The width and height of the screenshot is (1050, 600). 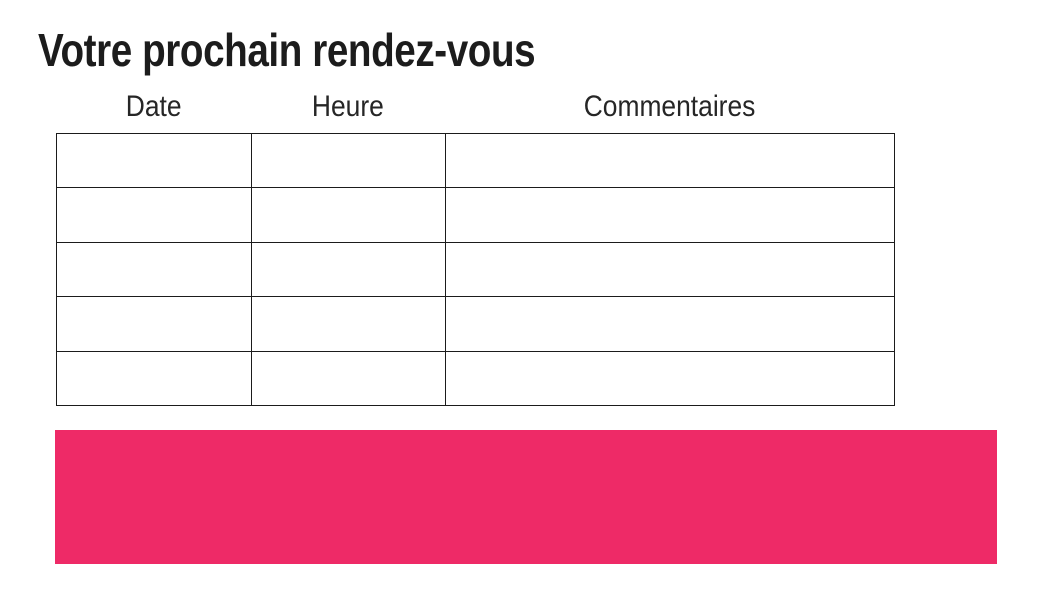 I want to click on column-header-commentaires-label: Commentaires, so click(x=669, y=106).